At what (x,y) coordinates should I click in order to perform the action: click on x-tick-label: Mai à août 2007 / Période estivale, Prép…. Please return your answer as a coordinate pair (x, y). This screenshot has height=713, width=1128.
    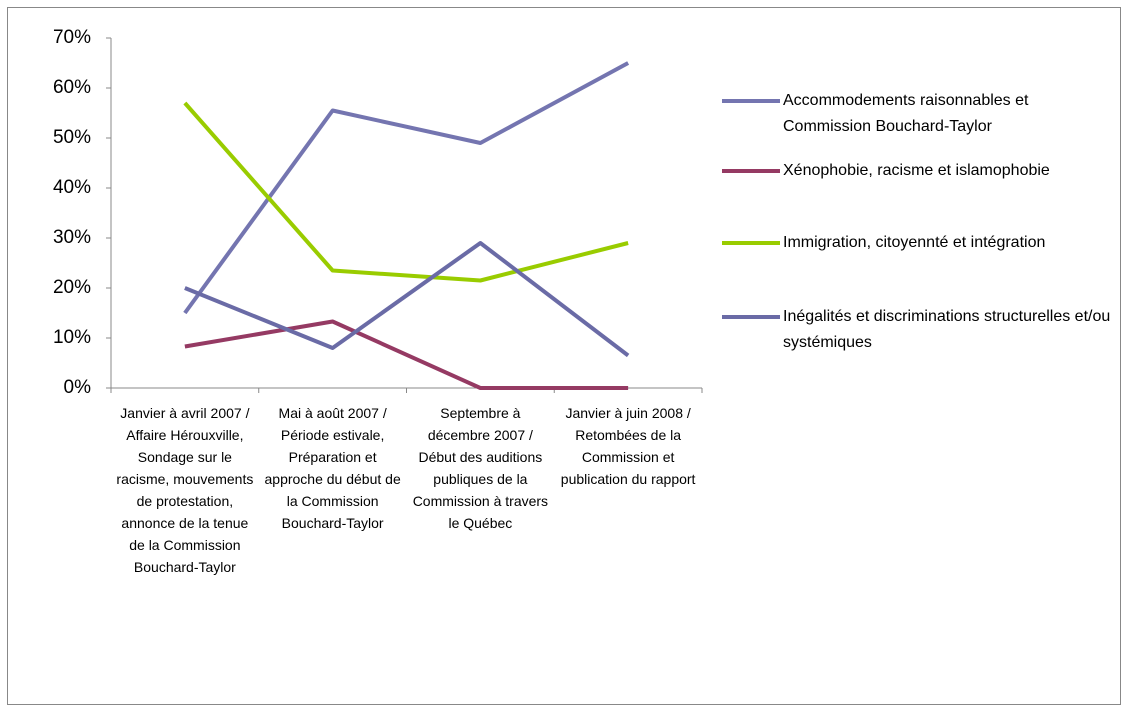
    Looking at the image, I should click on (332, 468).